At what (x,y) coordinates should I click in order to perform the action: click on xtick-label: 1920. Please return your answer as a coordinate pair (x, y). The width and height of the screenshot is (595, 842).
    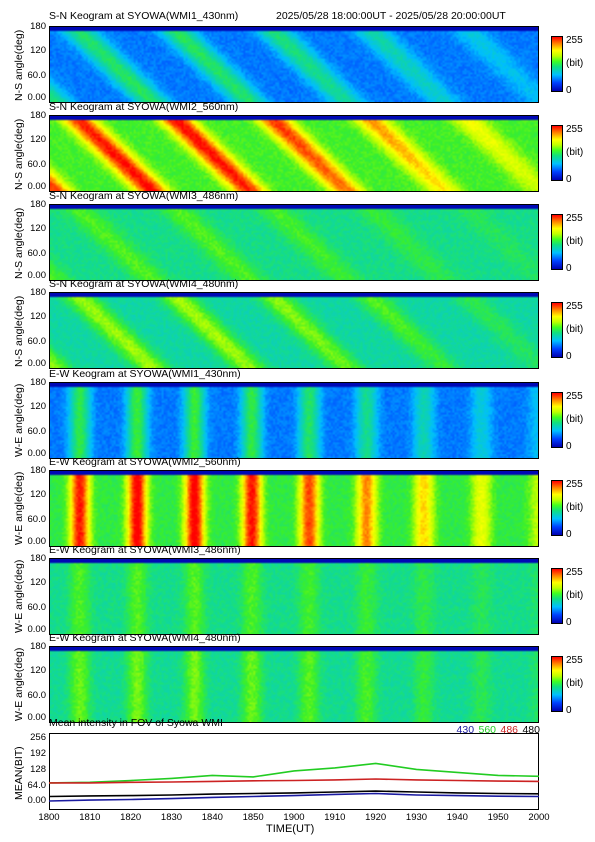
    Looking at the image, I should click on (376, 817).